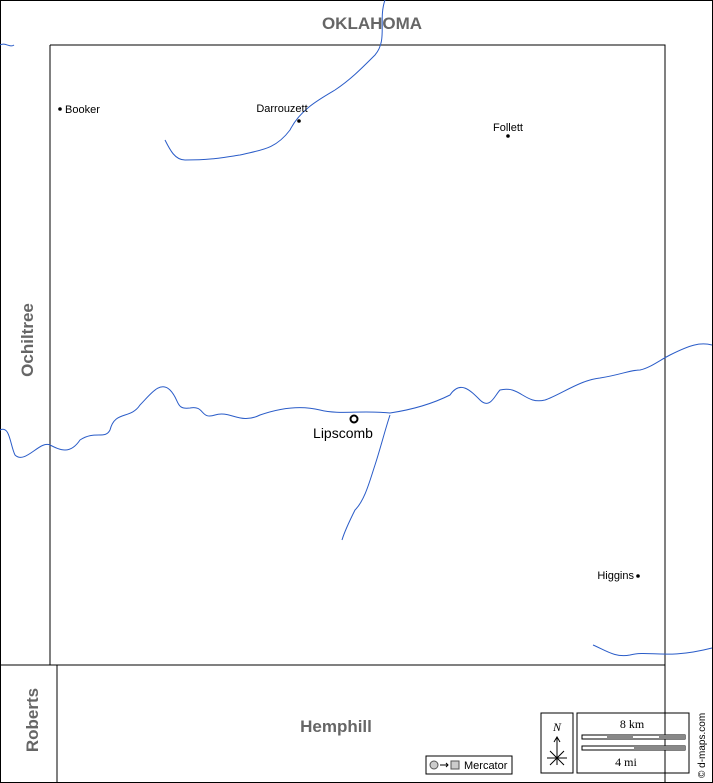 Image resolution: width=713 pixels, height=783 pixels. What do you see at coordinates (486, 766) in the screenshot?
I see `projection-label: Mercator` at bounding box center [486, 766].